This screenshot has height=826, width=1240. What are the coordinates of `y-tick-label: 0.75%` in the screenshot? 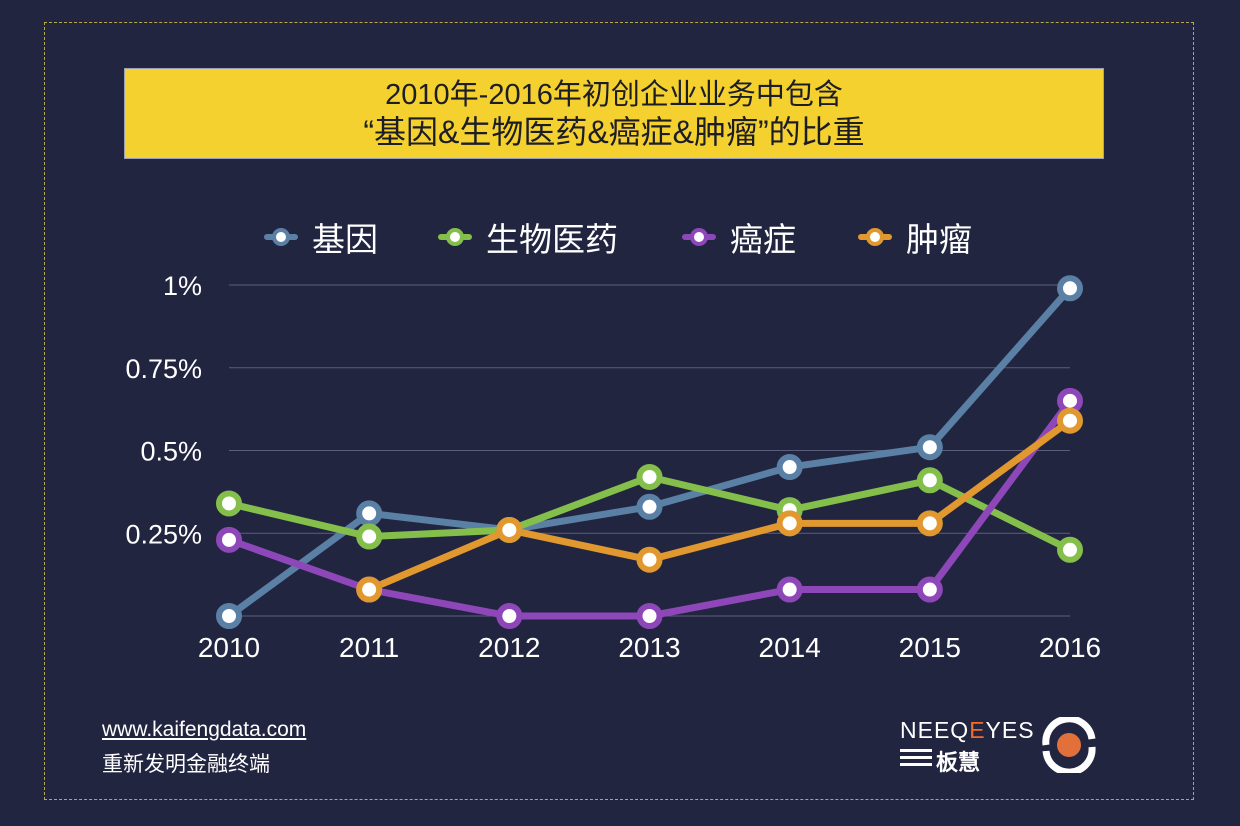 It's located at (163, 369).